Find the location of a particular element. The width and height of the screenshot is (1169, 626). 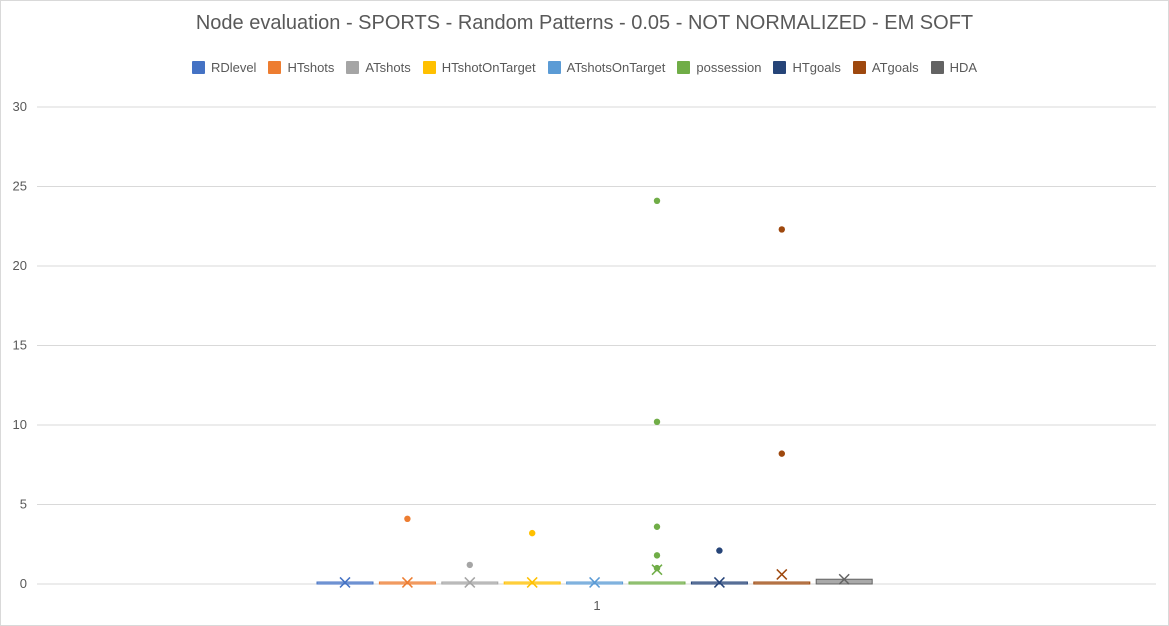

legend-label: HDA is located at coordinates (963, 67).